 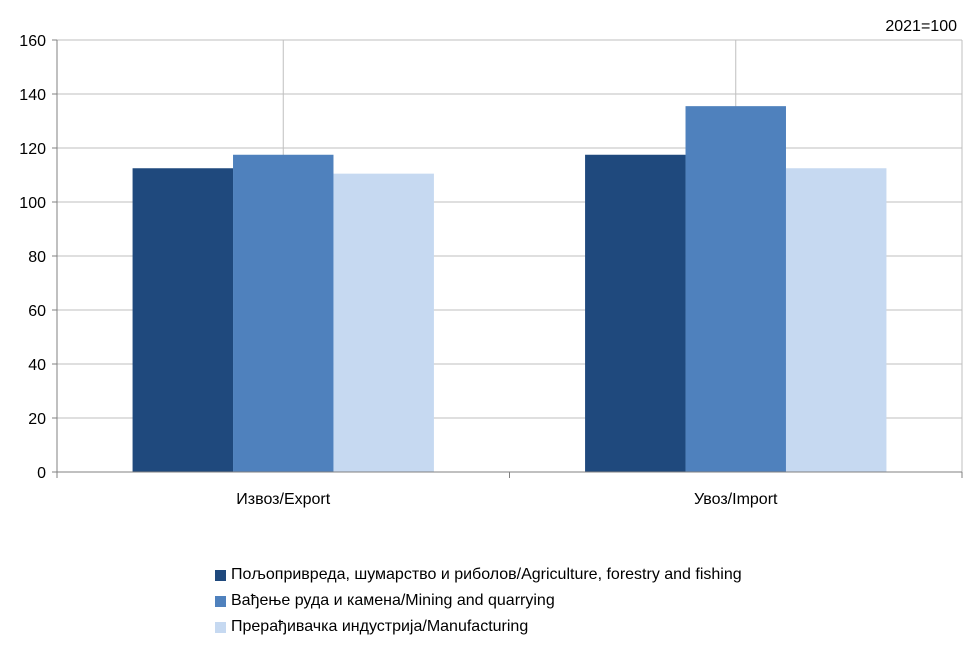 What do you see at coordinates (507, 499) in the screenshot?
I see `x-axis-labels: Извоз/Export Увоз/Import` at bounding box center [507, 499].